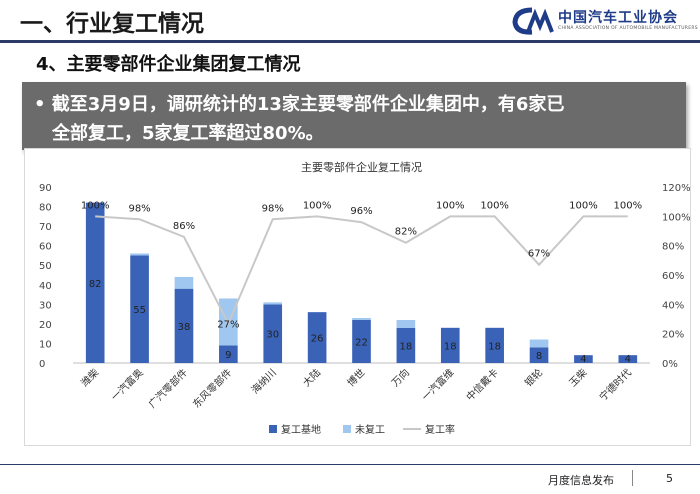 This screenshot has height=494, width=700. What do you see at coordinates (676, 217) in the screenshot?
I see `y-right-tick-label: 100%` at bounding box center [676, 217].